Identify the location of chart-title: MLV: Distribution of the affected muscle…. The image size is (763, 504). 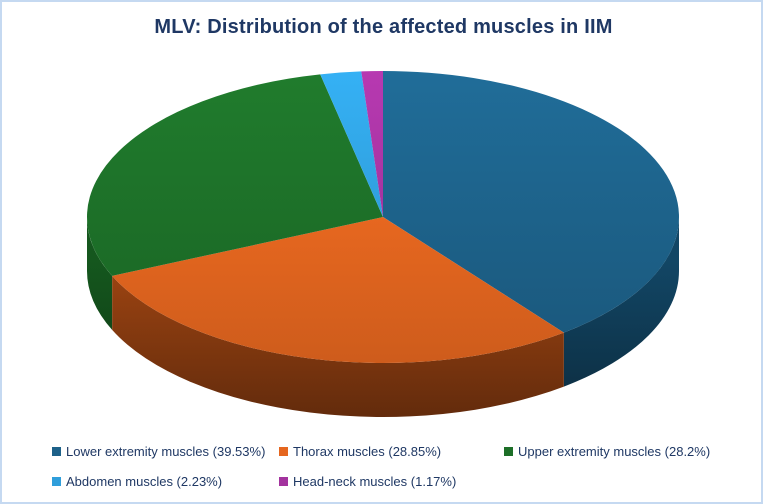
(383, 27).